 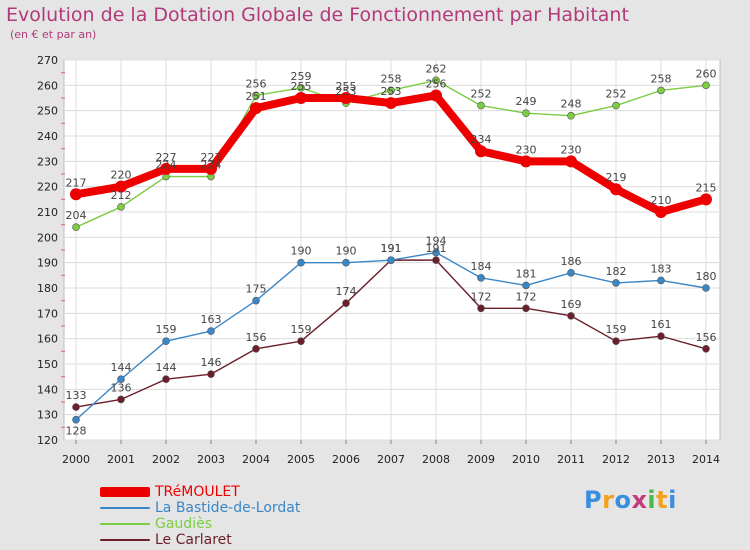 What do you see at coordinates (571, 304) in the screenshot?
I see `data-label: 169` at bounding box center [571, 304].